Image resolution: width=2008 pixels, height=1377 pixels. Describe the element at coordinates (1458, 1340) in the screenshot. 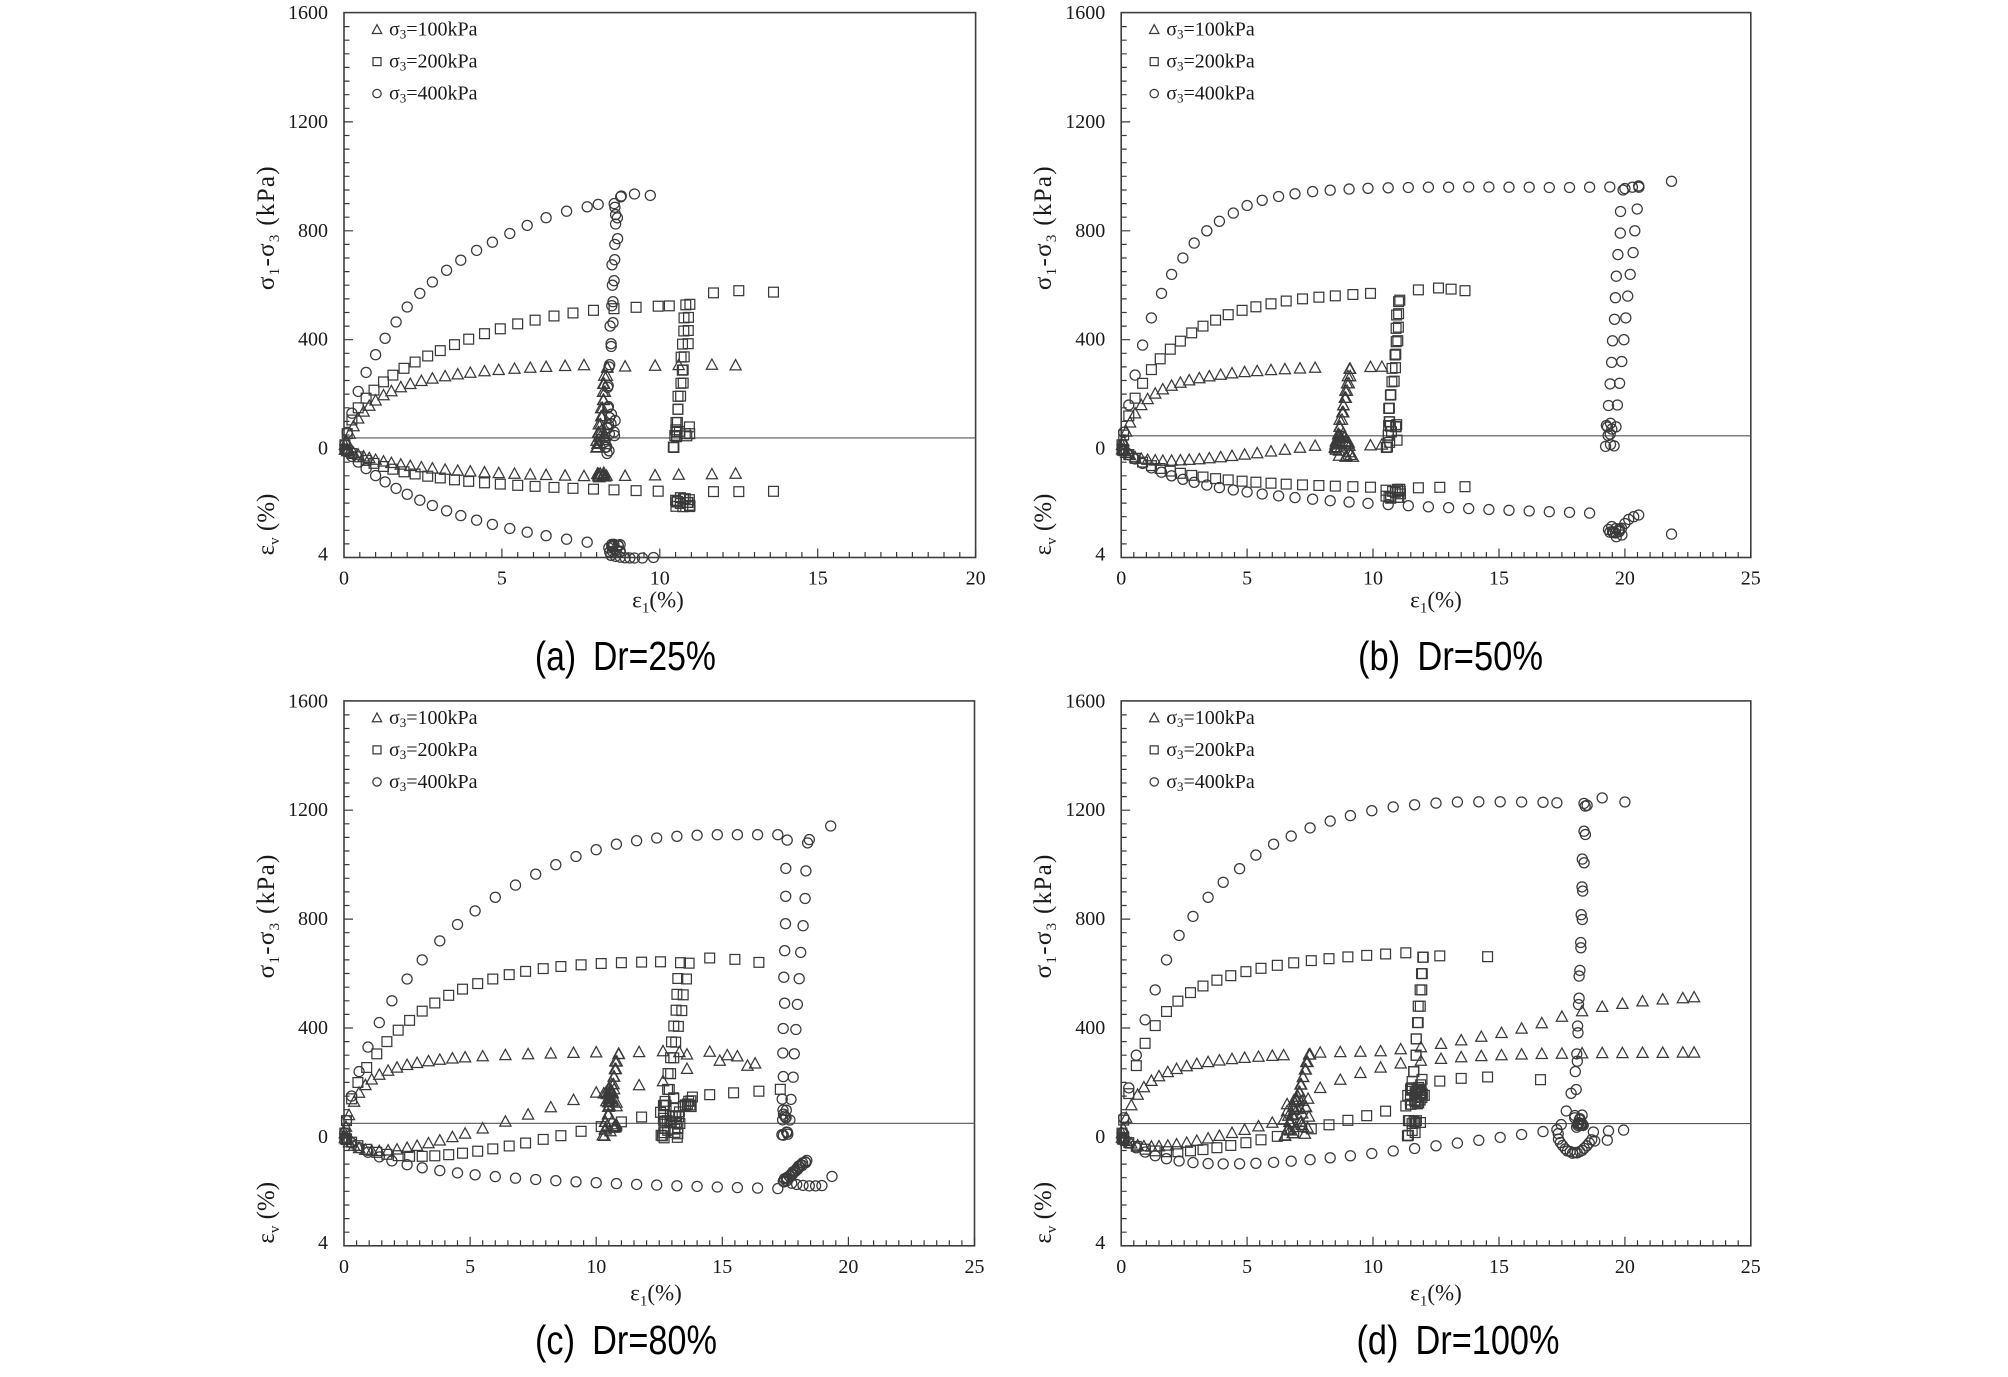

I see `svg-text: (d) Dr=100%` at that location.